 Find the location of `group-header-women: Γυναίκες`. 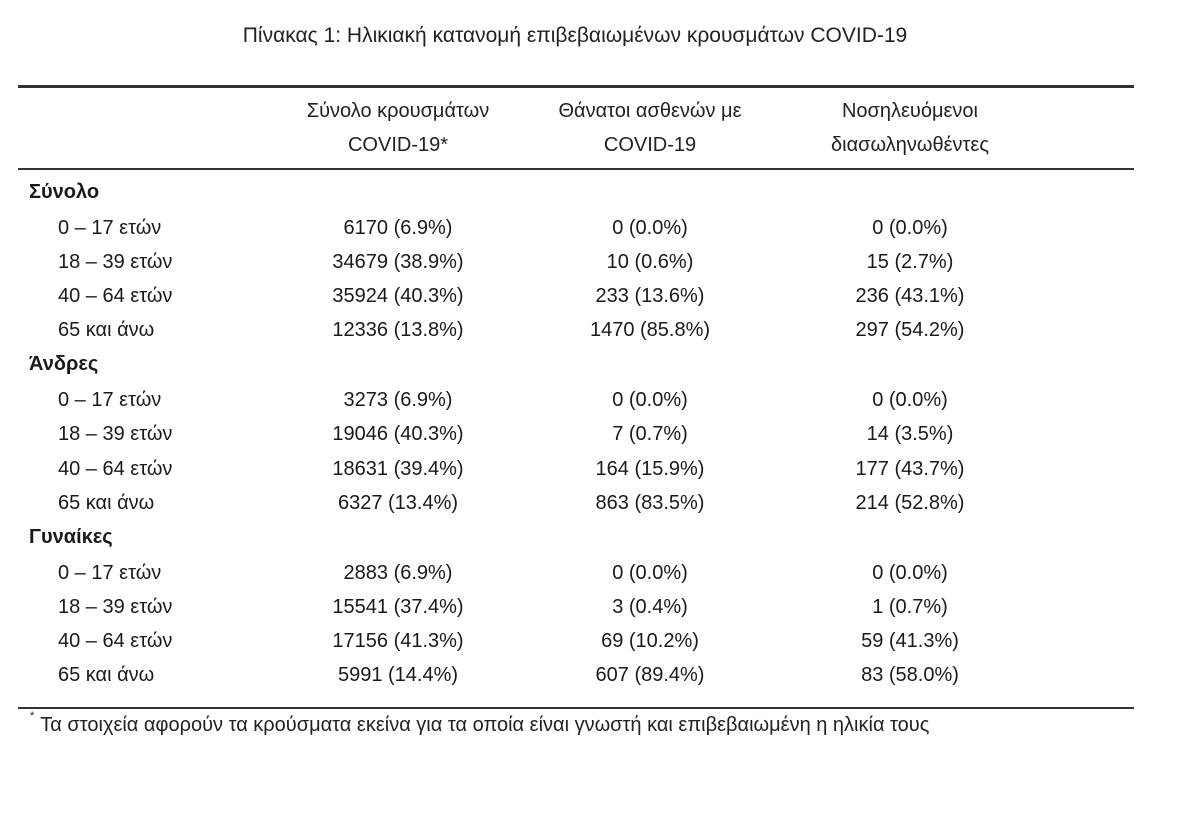

group-header-women: Γυναίκες is located at coordinates (600, 538).